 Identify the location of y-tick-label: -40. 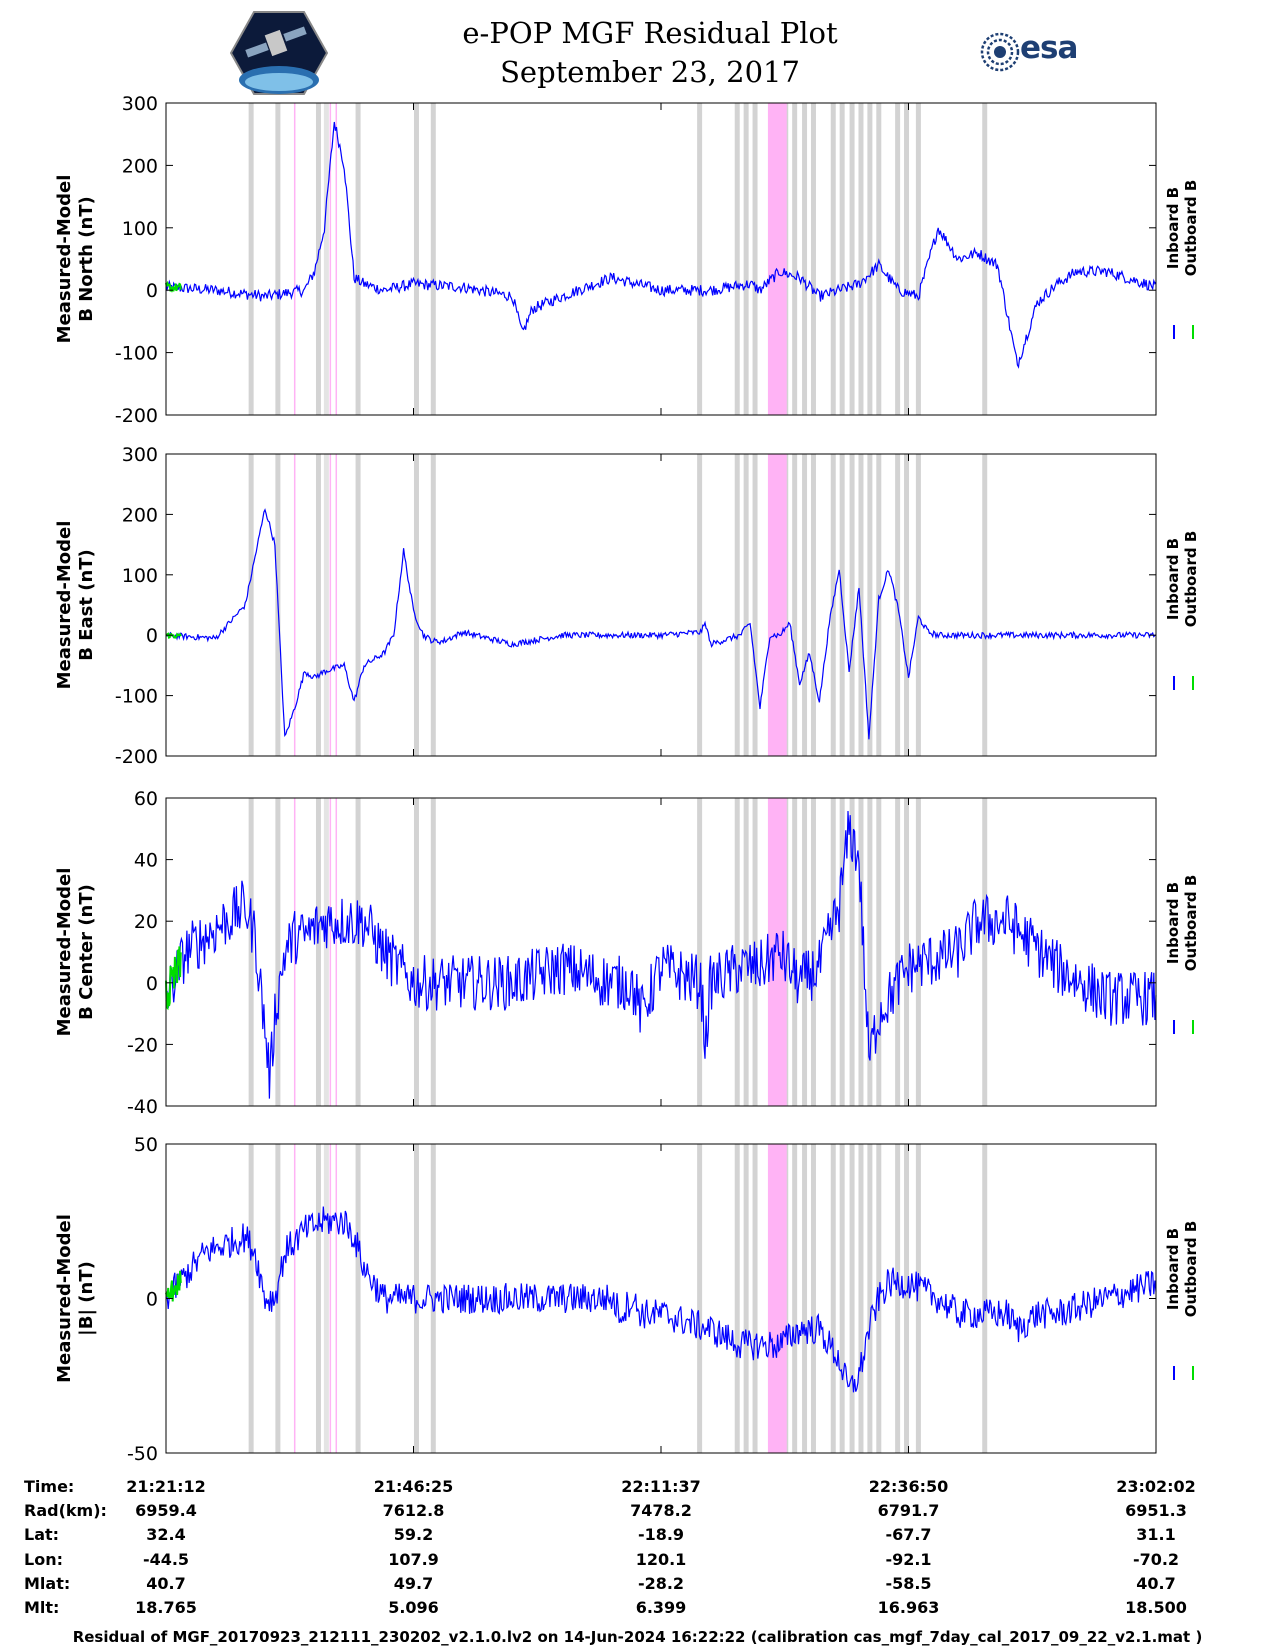
(142, 1107).